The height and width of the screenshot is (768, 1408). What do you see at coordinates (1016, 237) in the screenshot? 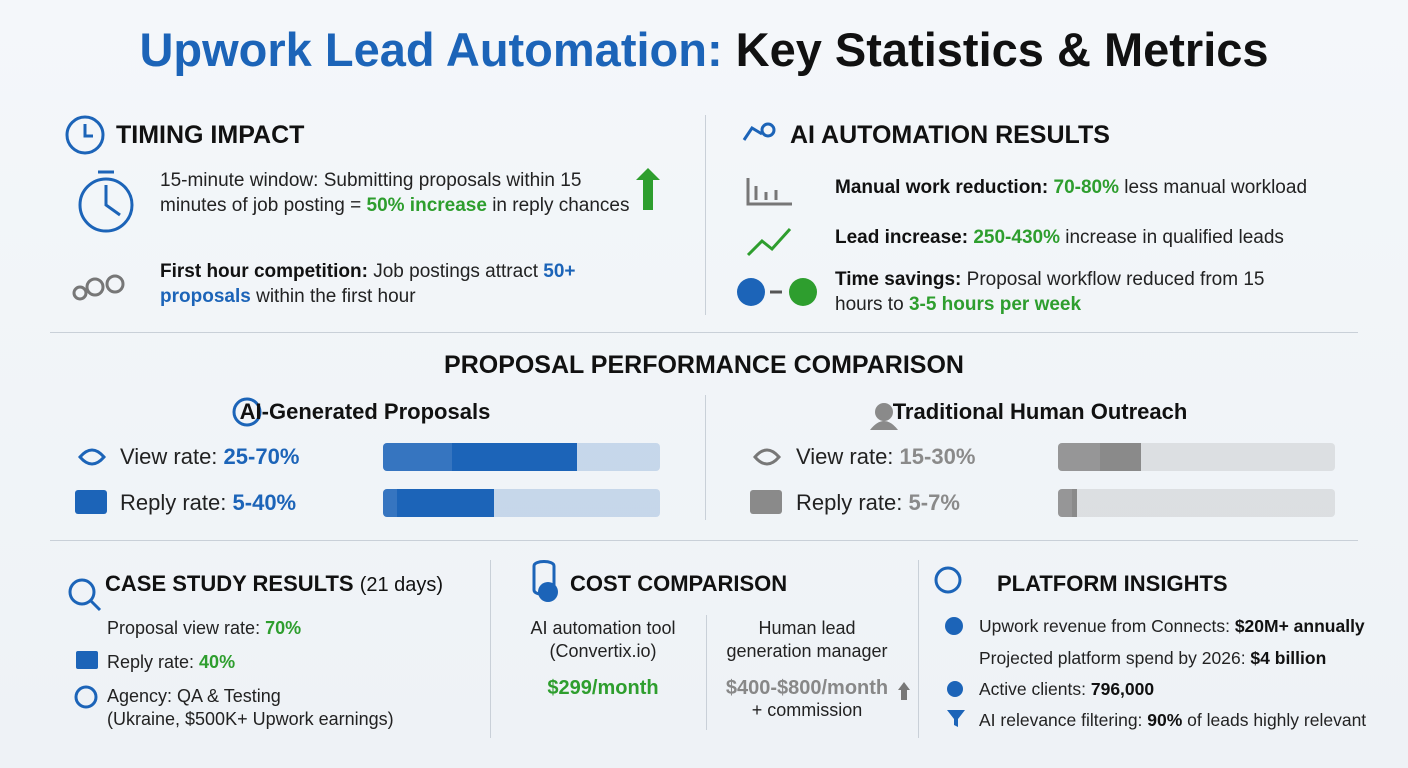
I see `text-run: 250-430%` at bounding box center [1016, 237].